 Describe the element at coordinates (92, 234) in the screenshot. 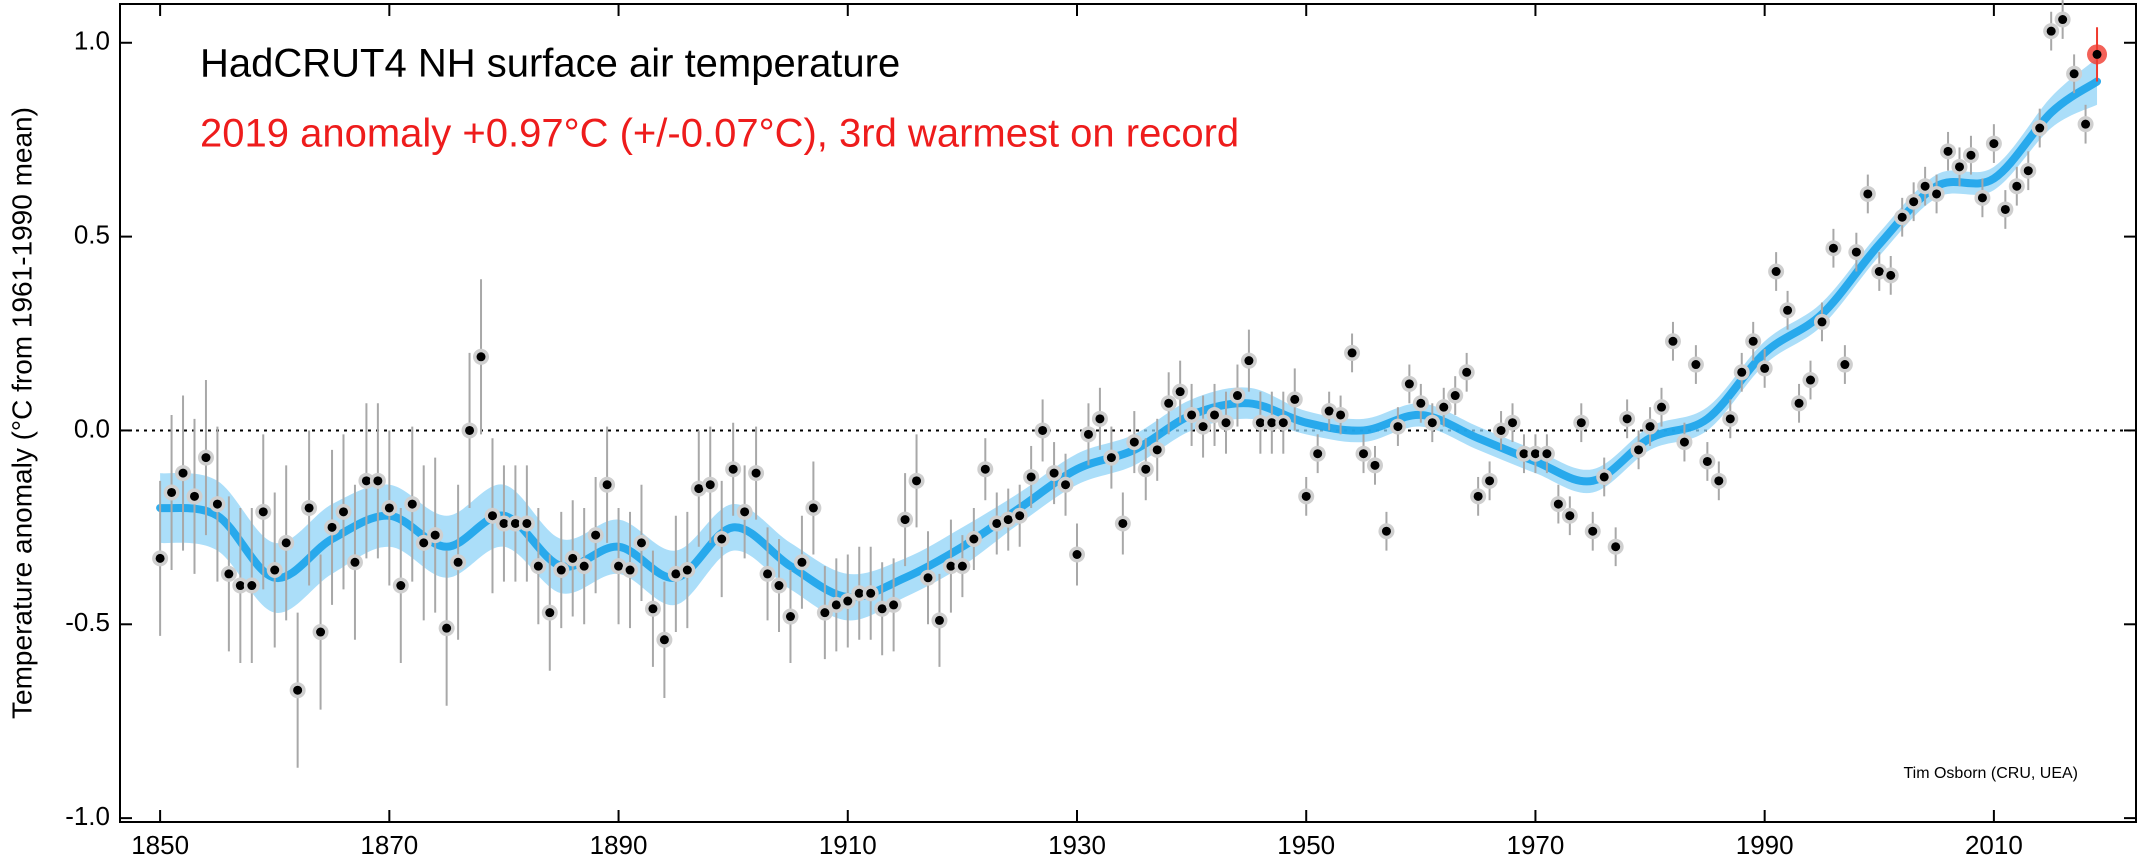

I see `y-tick-label: 0.5` at that location.